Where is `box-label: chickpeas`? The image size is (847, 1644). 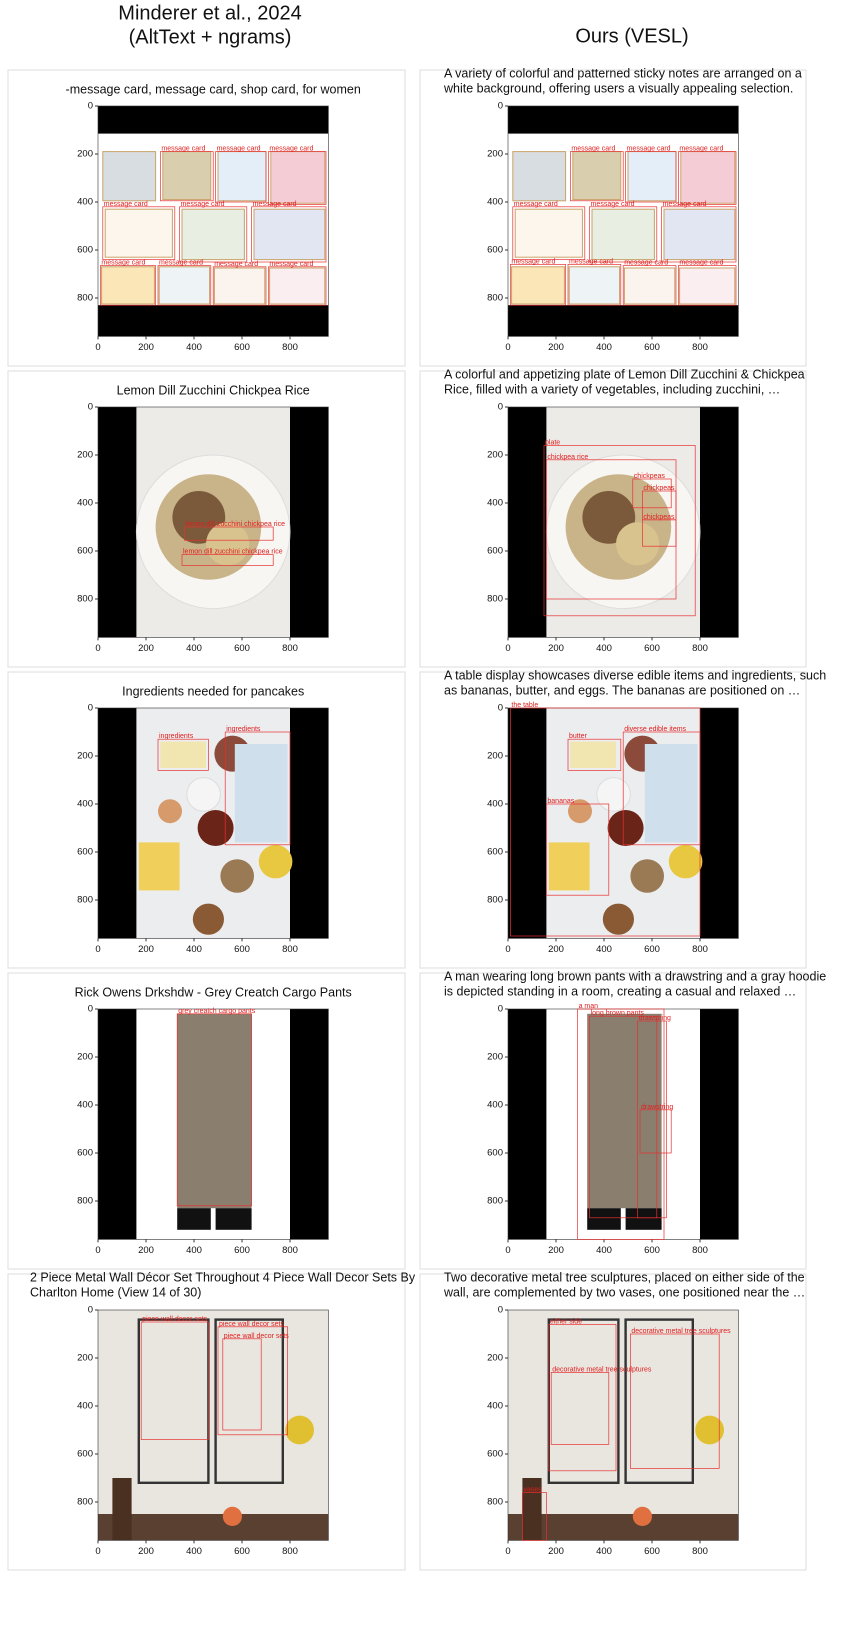
box-label: chickpeas is located at coordinates (650, 476).